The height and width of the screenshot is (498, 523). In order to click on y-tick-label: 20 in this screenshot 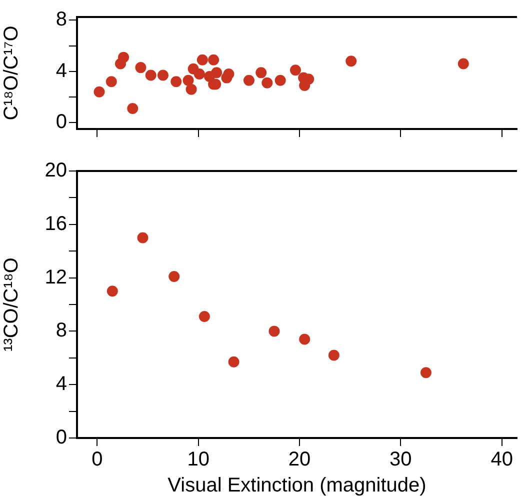, I will do `click(55, 171)`.